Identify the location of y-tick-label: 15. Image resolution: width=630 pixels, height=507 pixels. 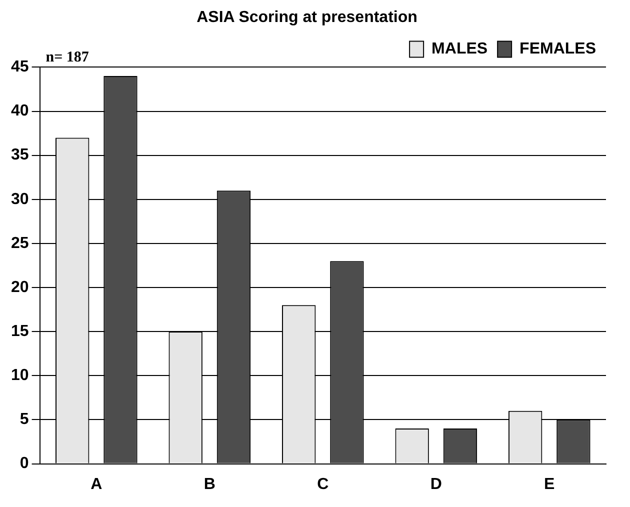
(20, 331).